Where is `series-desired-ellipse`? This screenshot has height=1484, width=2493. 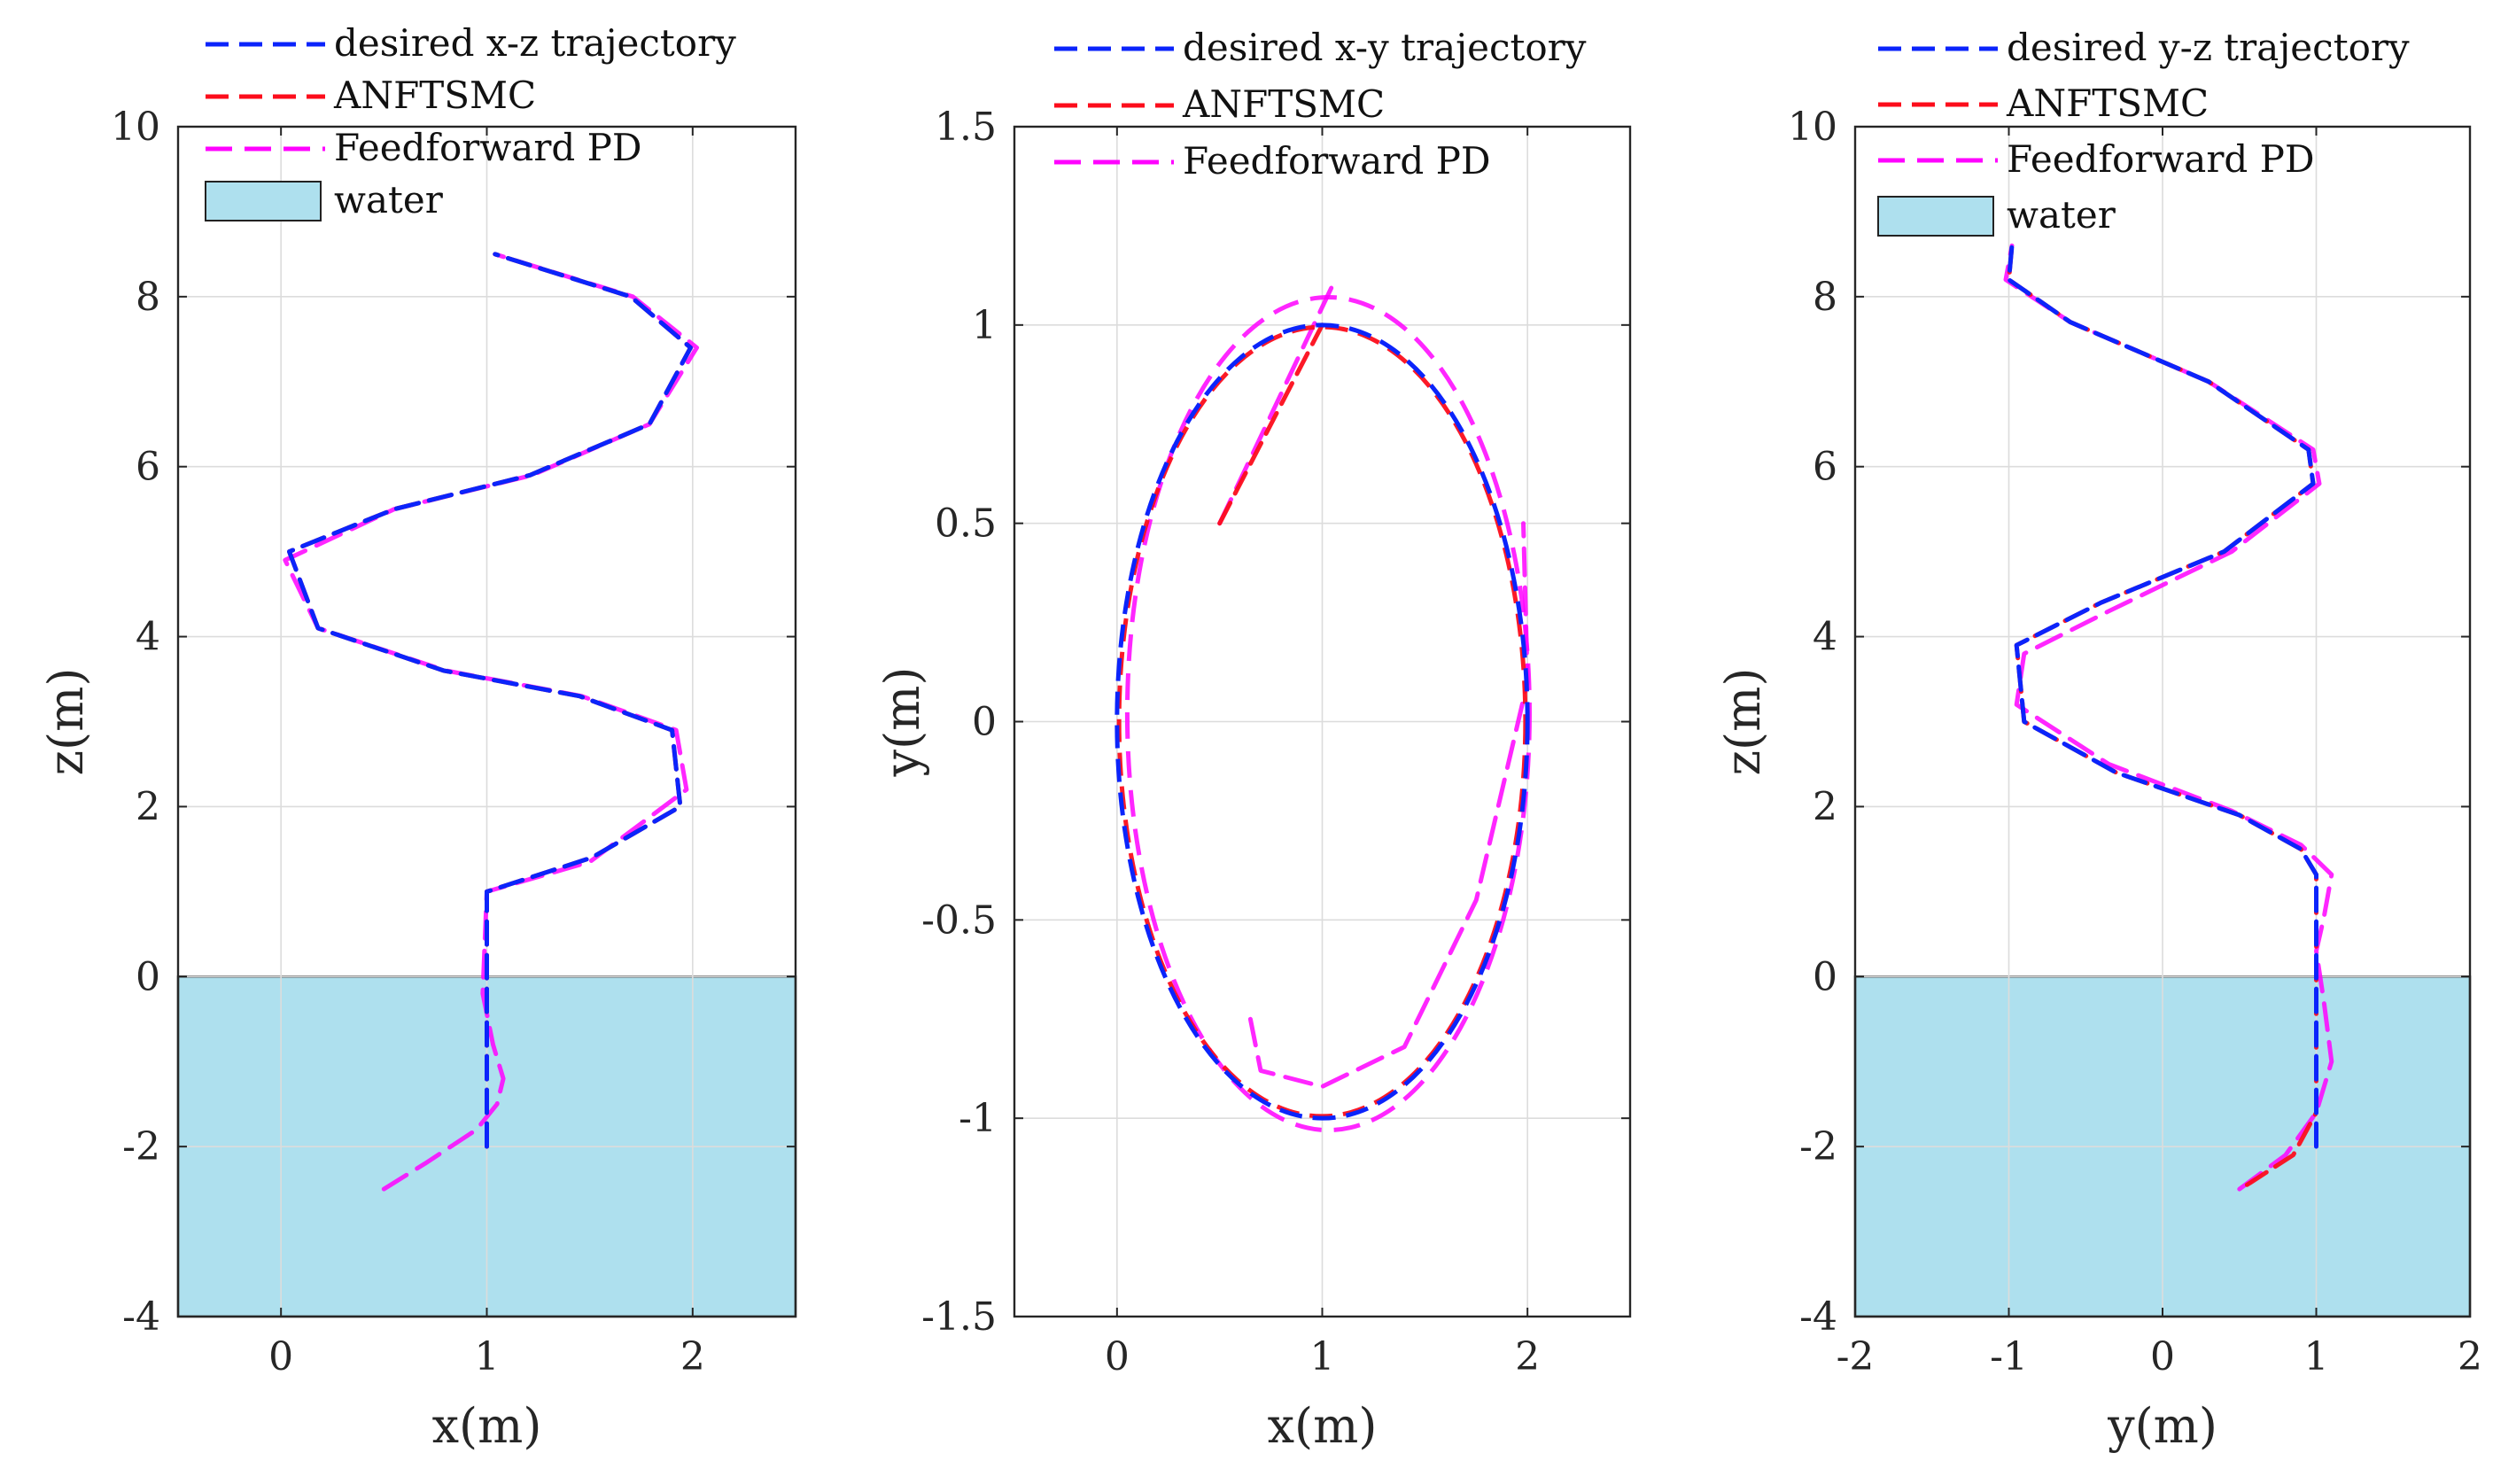 series-desired-ellipse is located at coordinates (1322, 721).